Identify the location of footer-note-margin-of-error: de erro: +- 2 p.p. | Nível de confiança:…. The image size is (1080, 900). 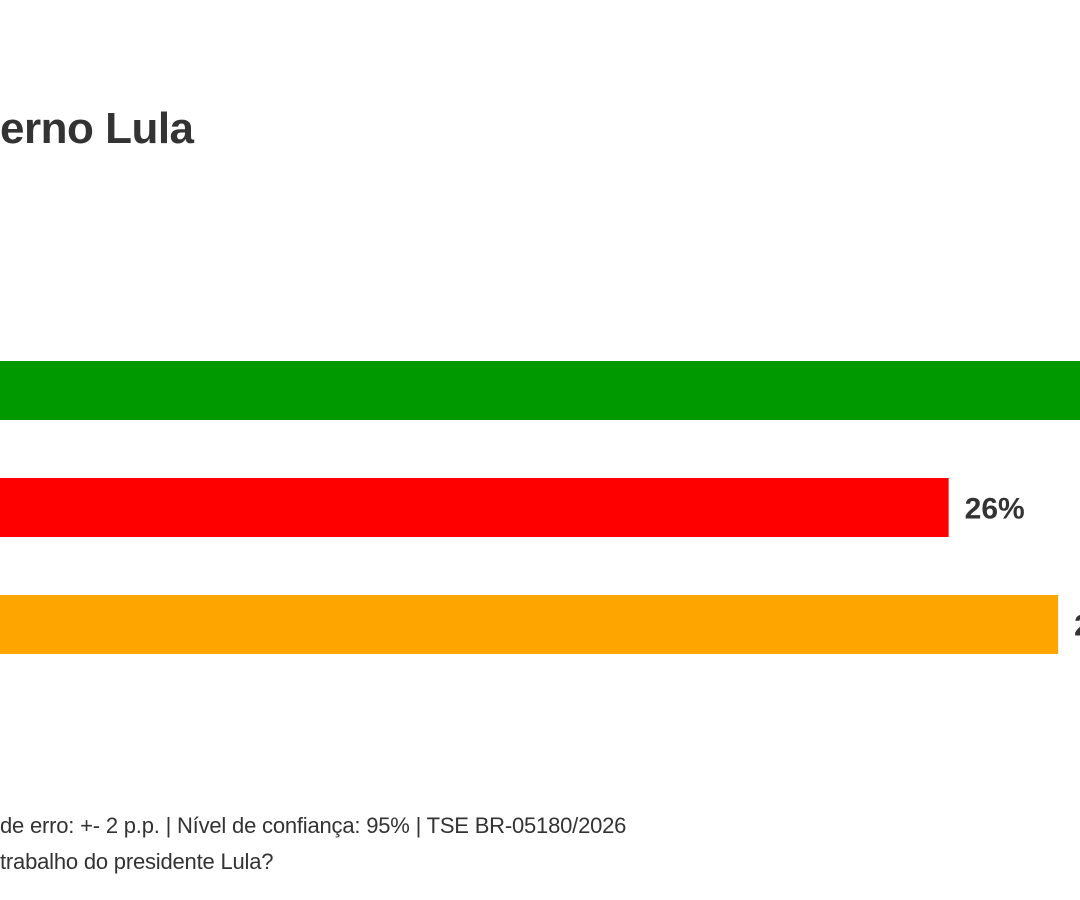
(313, 825).